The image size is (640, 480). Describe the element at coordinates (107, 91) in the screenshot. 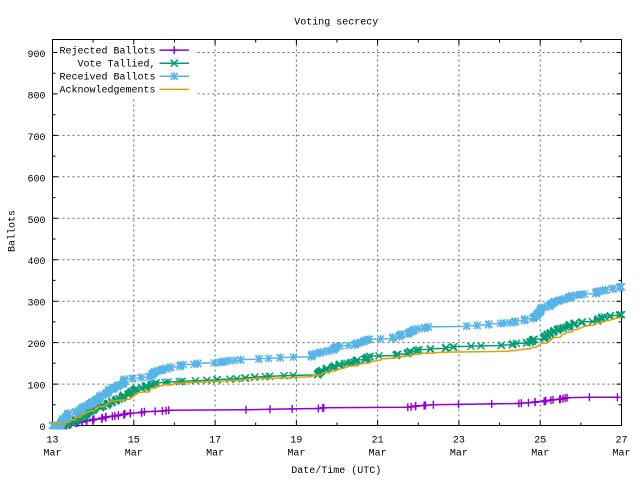

I see `svg-text: Acknowledgements` at that location.